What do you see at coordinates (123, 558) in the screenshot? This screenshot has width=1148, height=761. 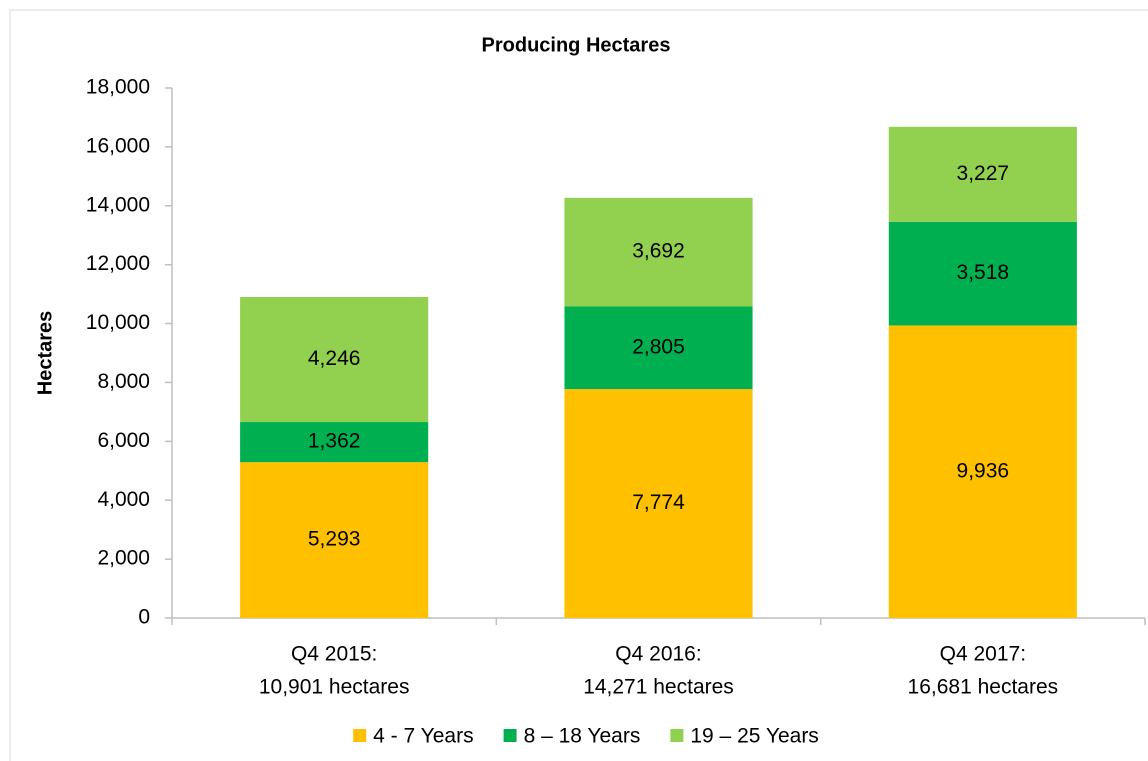 I see `y-tick-label: 2,000` at bounding box center [123, 558].